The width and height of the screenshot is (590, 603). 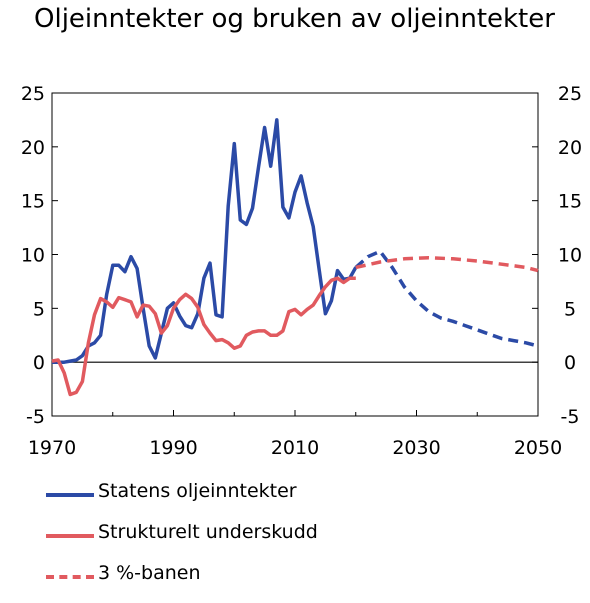 What do you see at coordinates (52, 448) in the screenshot?
I see `x-tick-label: 1970` at bounding box center [52, 448].